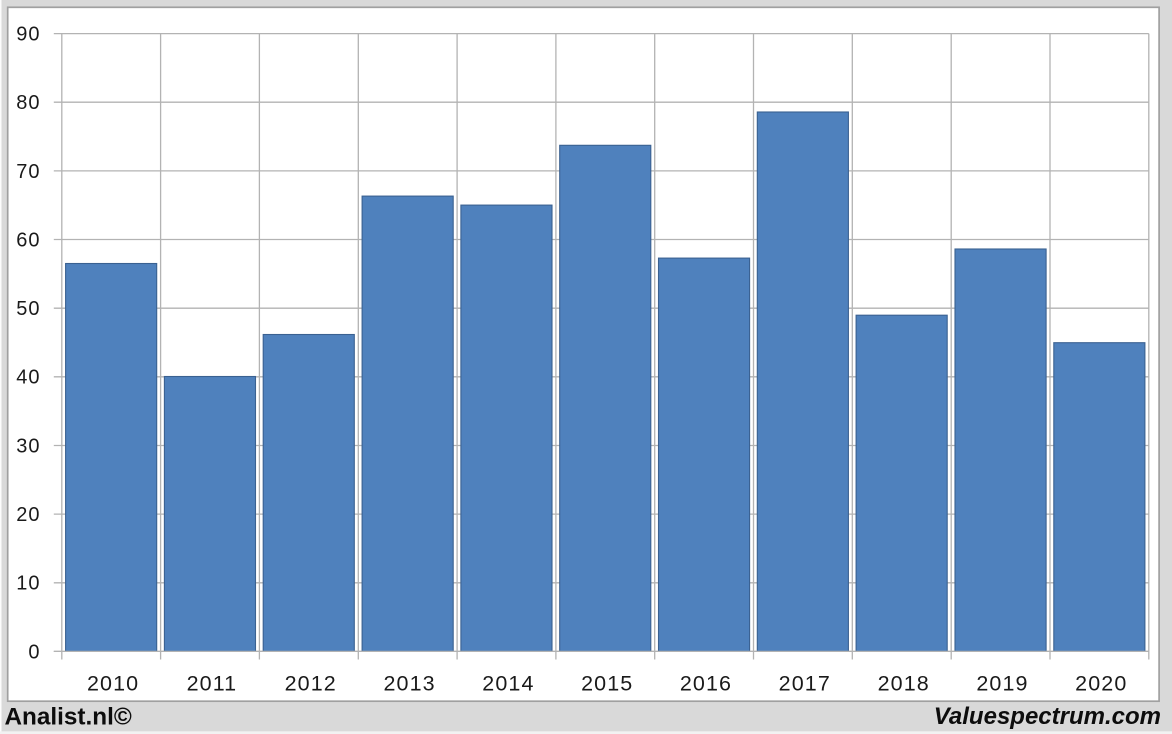  What do you see at coordinates (28, 309) in the screenshot?
I see `svg-text: 50` at bounding box center [28, 309].